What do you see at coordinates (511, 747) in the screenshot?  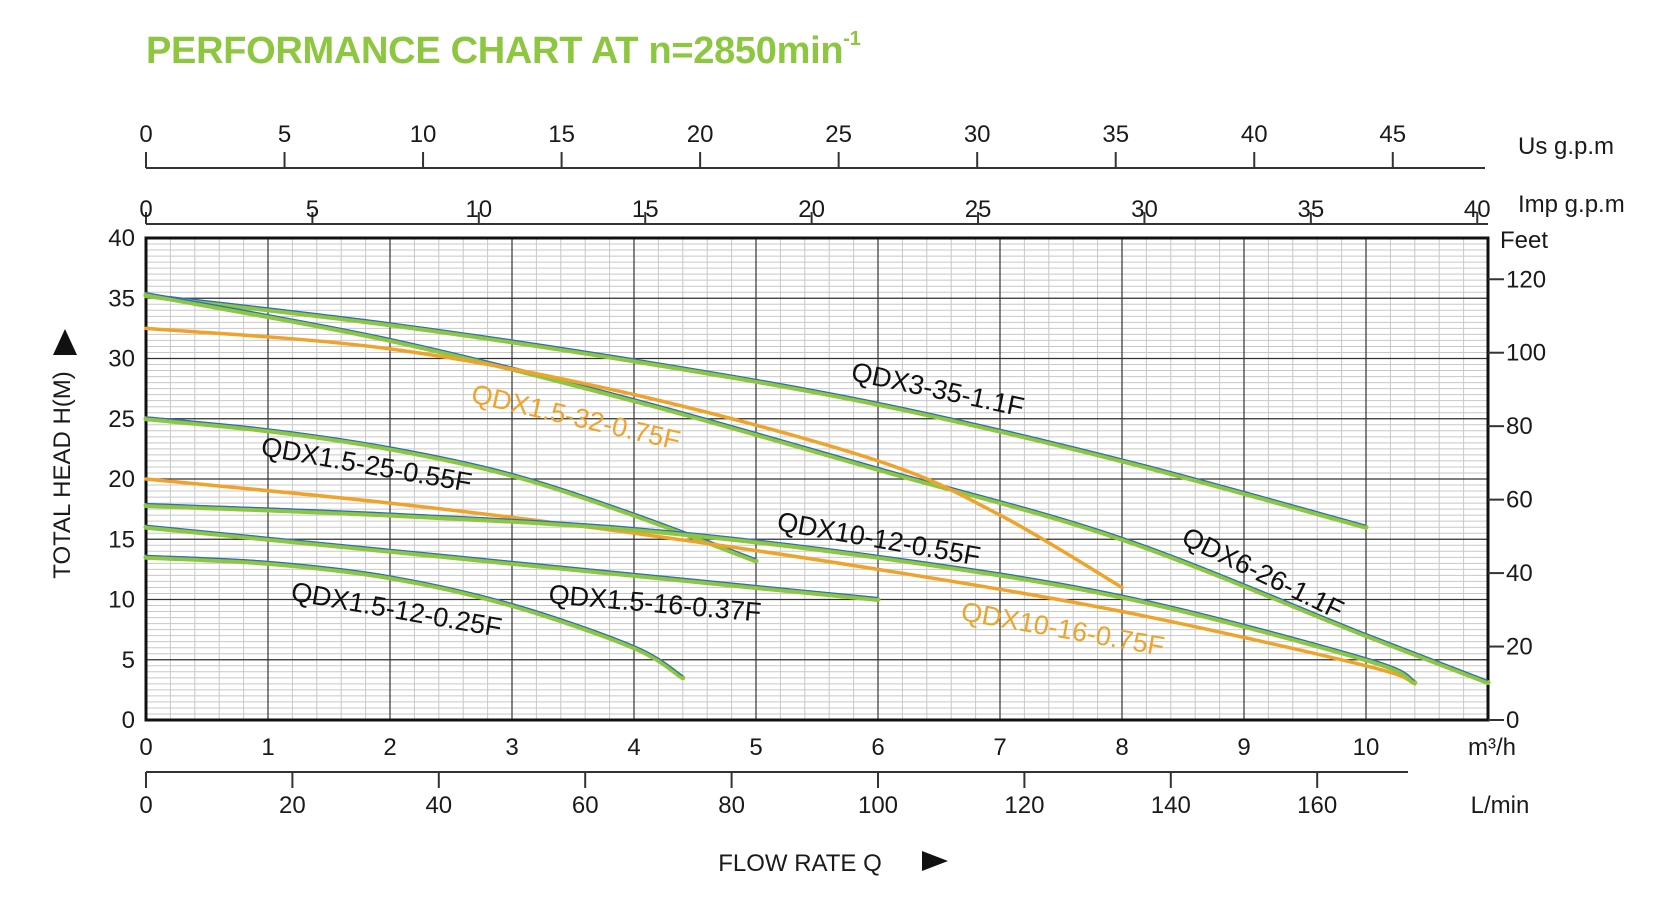 I see `m3h-tick-label: 3` at bounding box center [511, 747].